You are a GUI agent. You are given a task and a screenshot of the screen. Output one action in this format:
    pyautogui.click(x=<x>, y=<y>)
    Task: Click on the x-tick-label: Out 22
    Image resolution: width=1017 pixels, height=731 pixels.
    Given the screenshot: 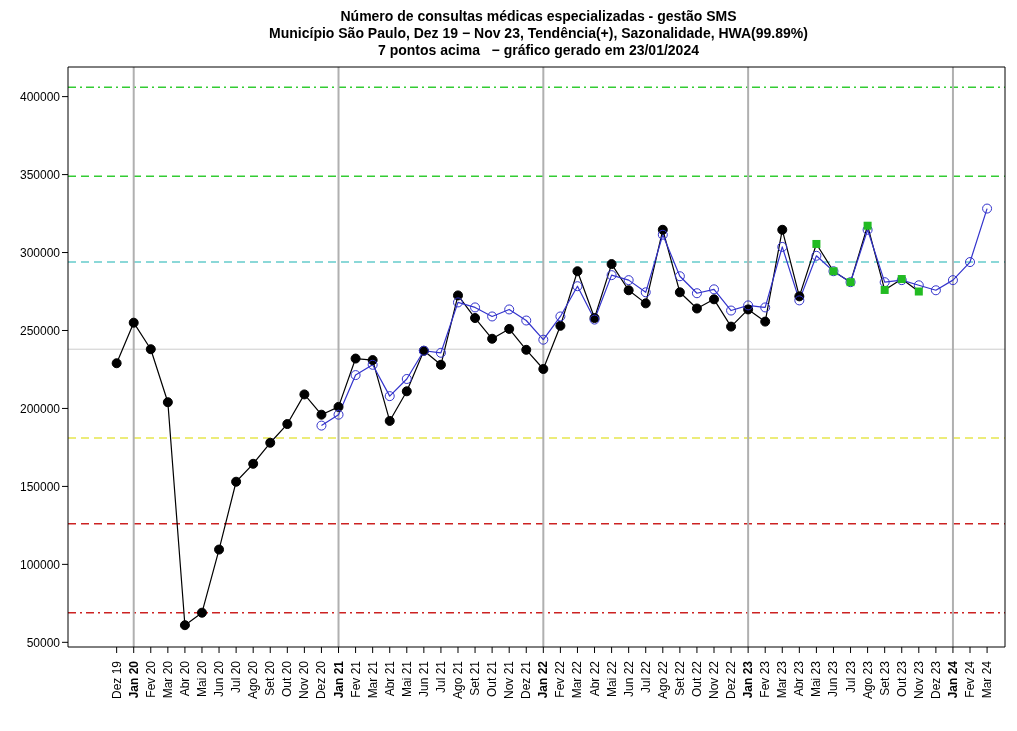 What is the action you would take?
    pyautogui.click(x=696, y=679)
    